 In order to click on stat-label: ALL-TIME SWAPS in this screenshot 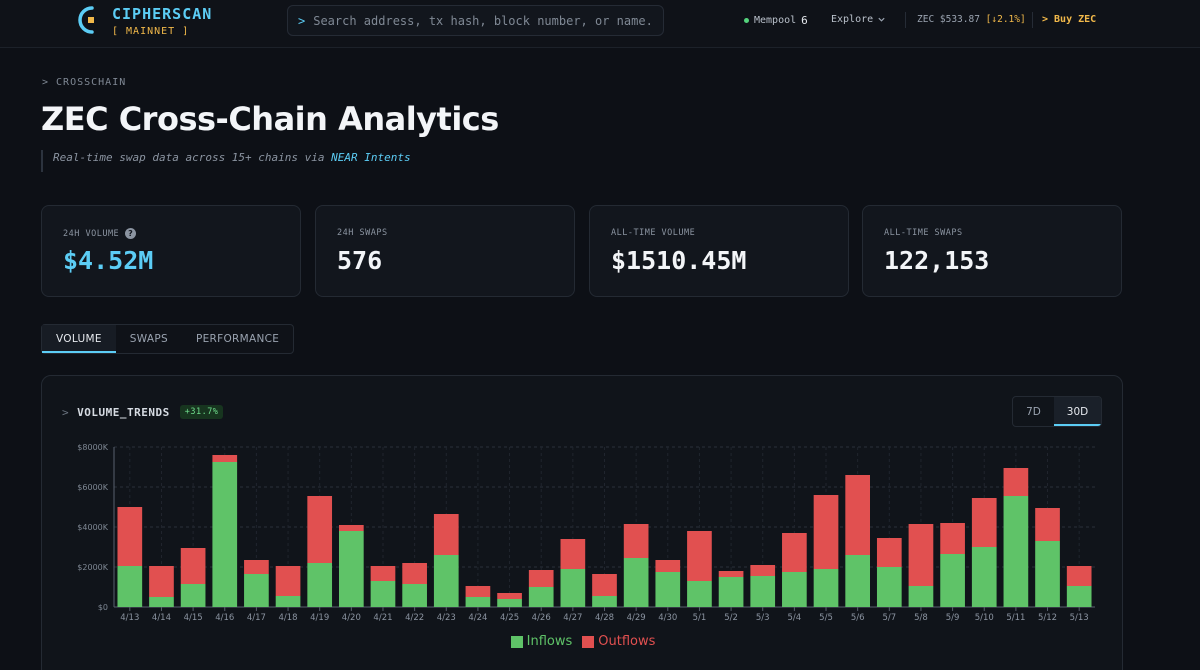, I will do `click(923, 233)`.